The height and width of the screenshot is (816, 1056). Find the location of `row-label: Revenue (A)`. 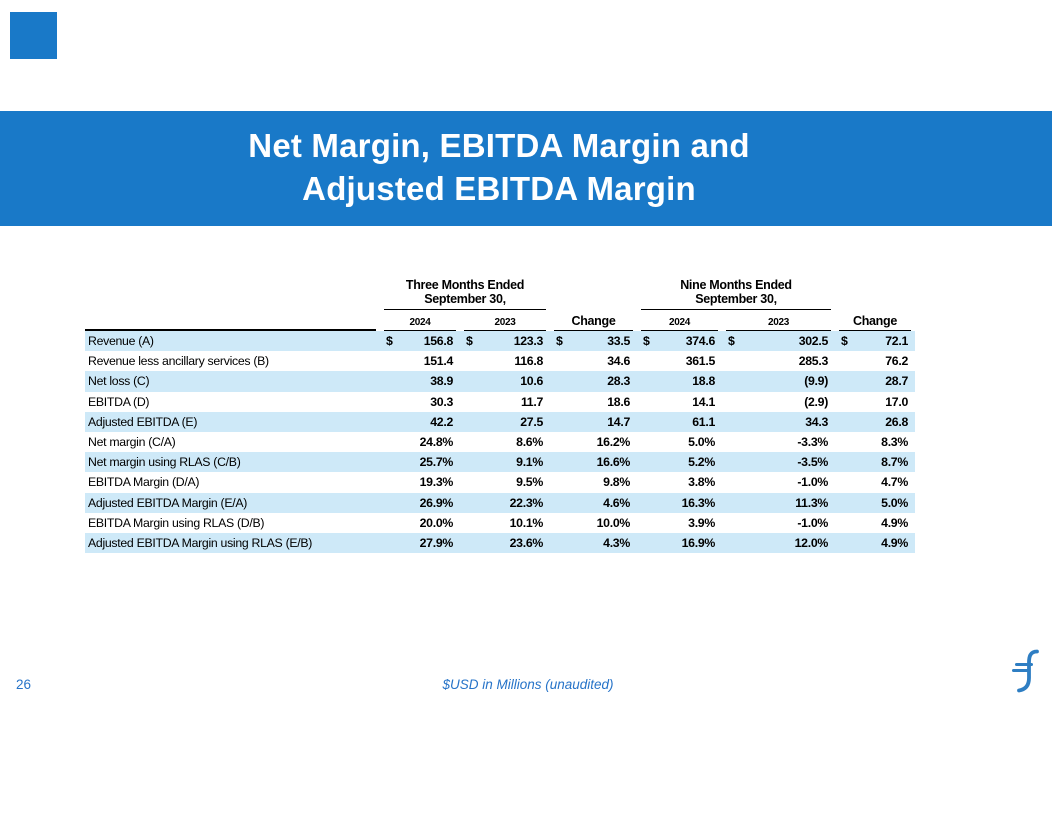

row-label: Revenue (A) is located at coordinates (121, 341).